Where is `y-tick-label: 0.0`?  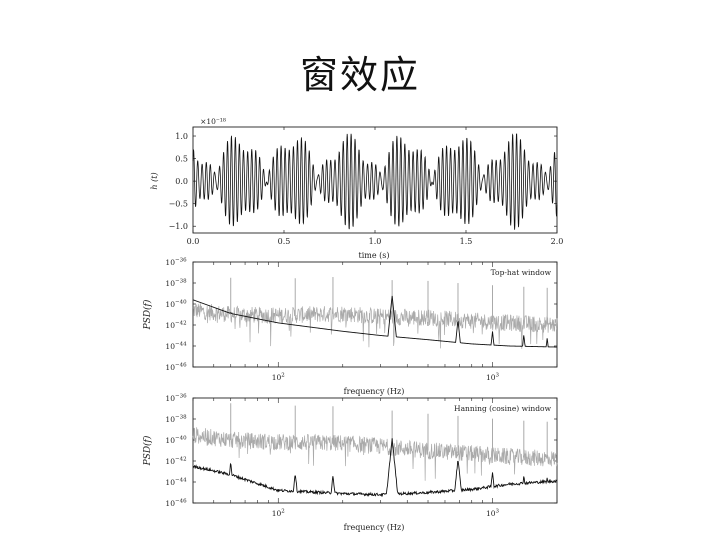 y-tick-label: 0.0 is located at coordinates (181, 181).